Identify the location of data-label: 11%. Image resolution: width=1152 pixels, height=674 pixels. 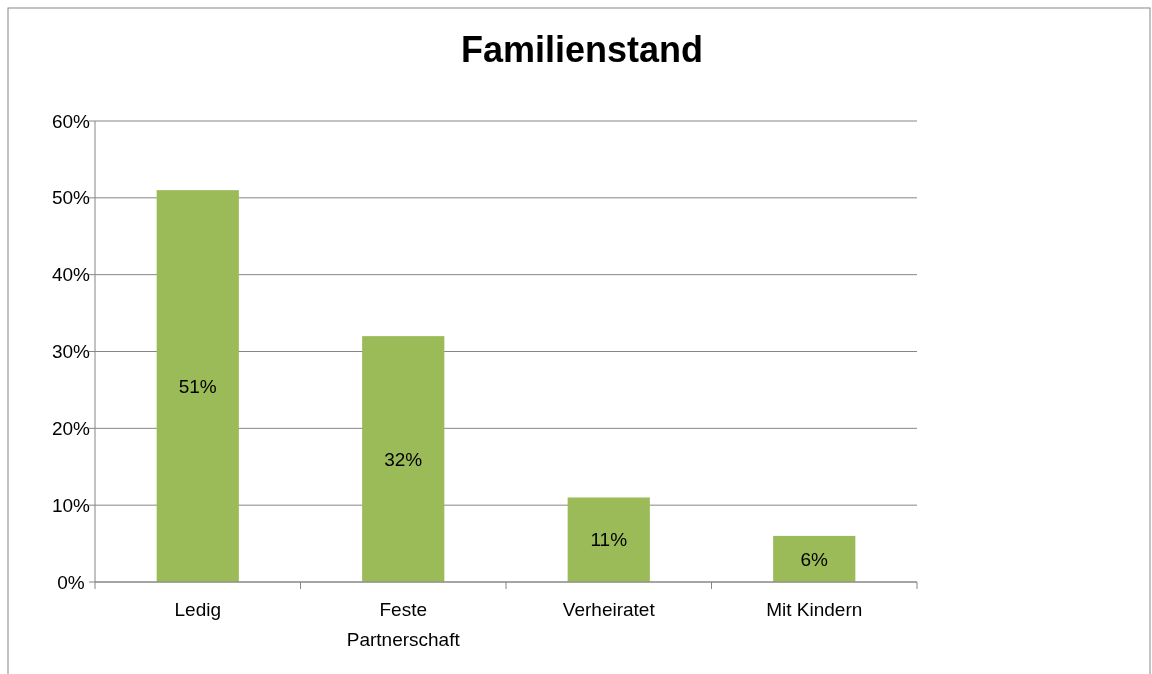
(609, 540).